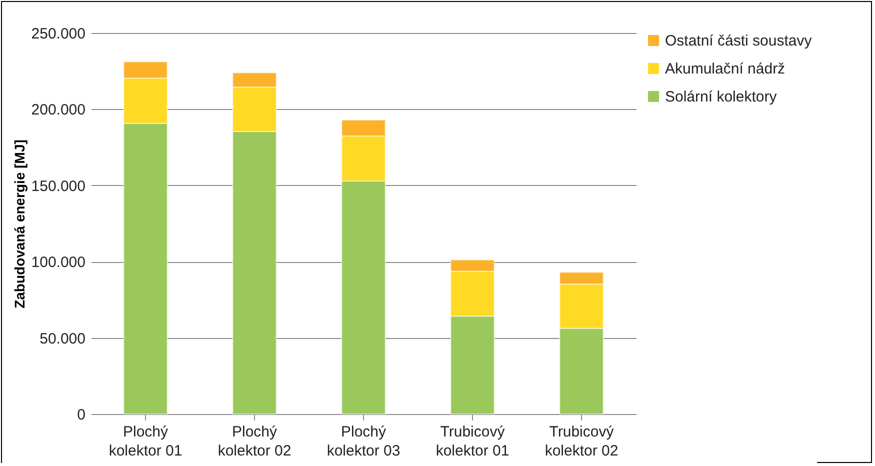 The width and height of the screenshot is (875, 466). I want to click on legend-label: Akumulační nádrž, so click(725, 69).